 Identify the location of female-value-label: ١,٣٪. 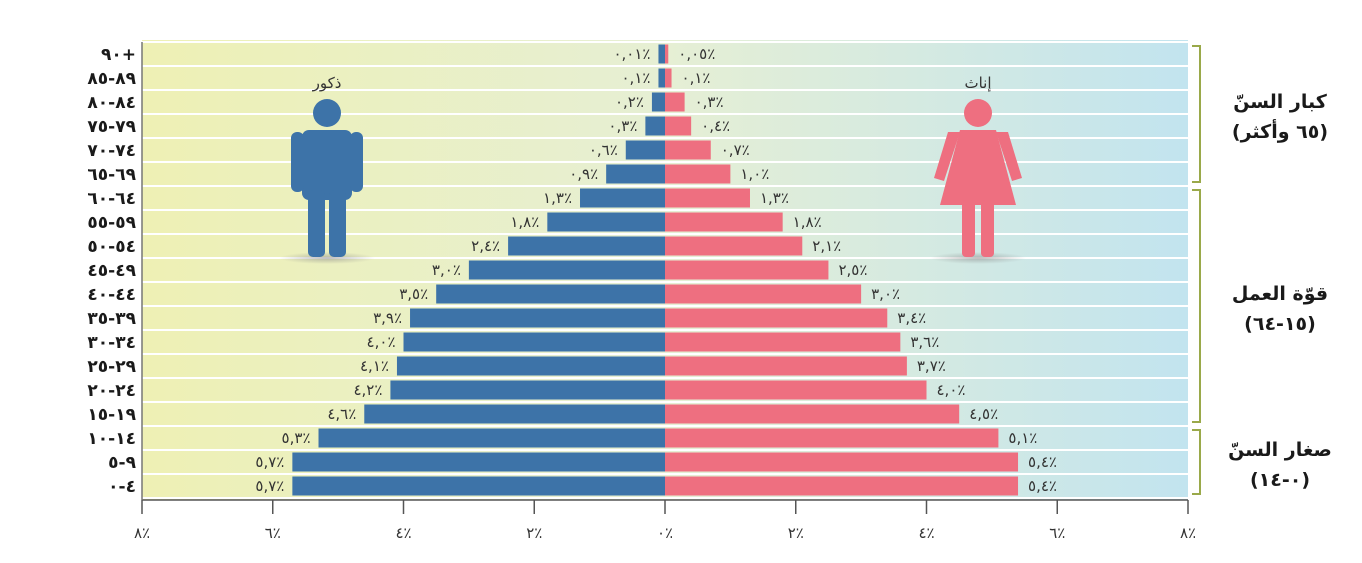
(774, 198).